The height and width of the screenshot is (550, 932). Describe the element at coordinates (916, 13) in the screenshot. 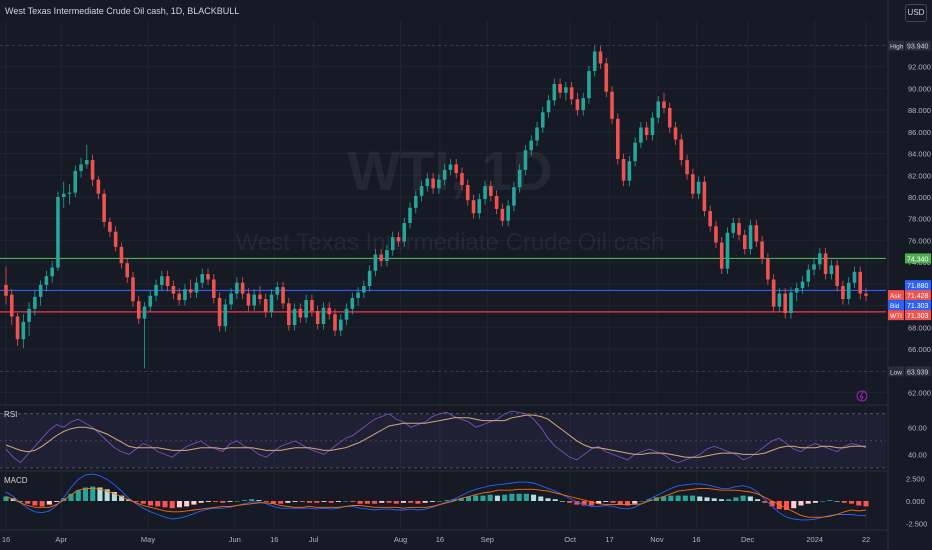

I see `currency-button: USD` at that location.